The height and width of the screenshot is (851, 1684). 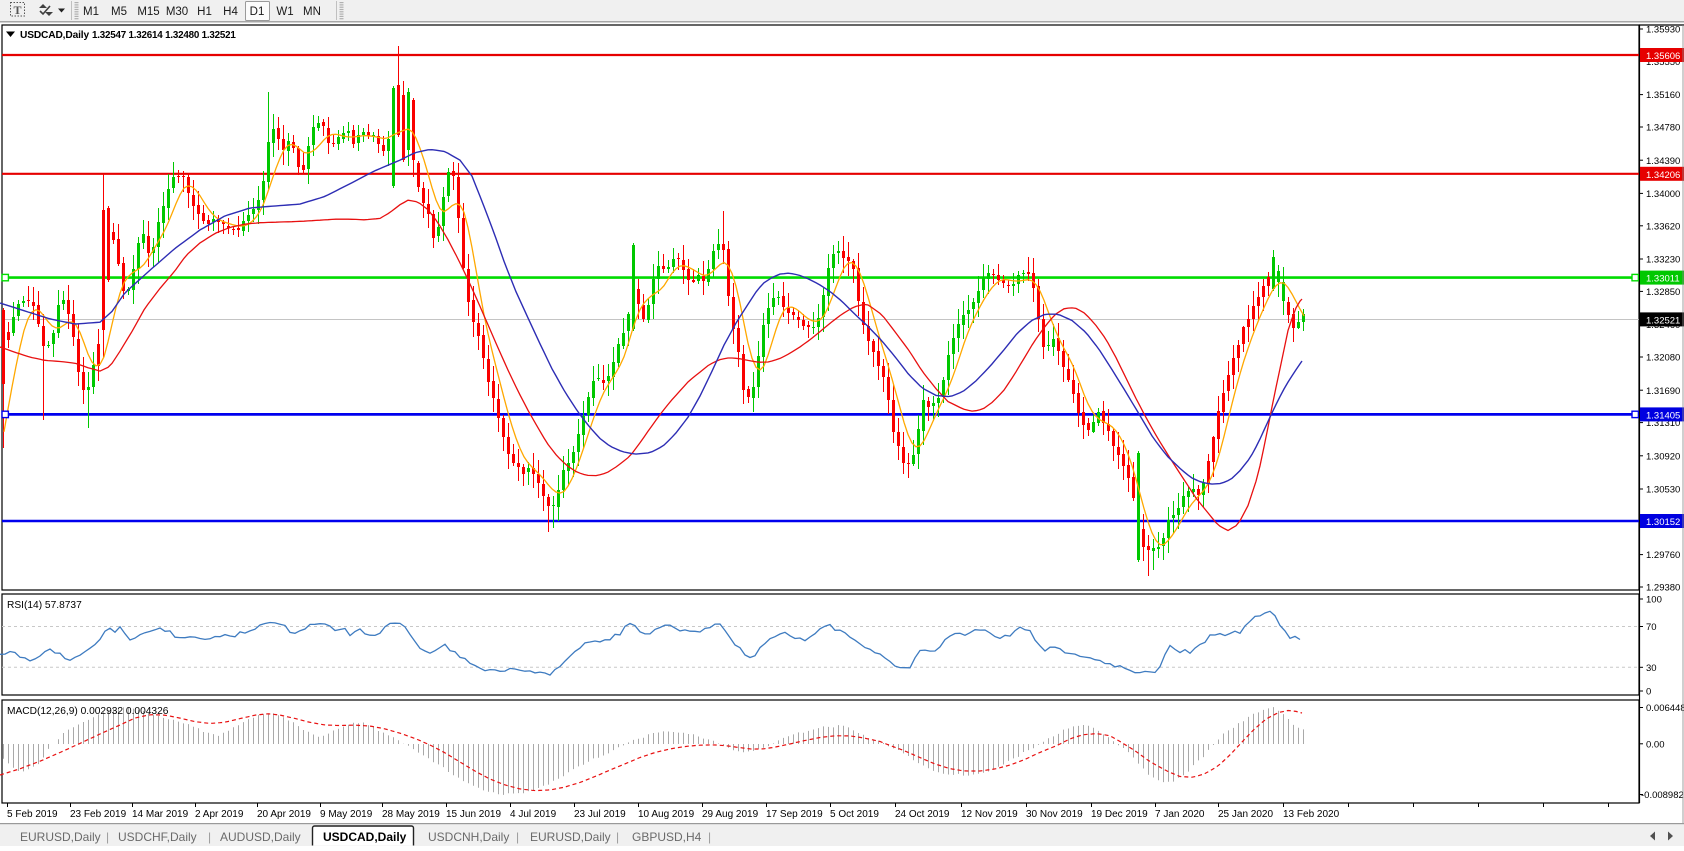 I want to click on svg-text: 1.34206, so click(x=1663, y=175).